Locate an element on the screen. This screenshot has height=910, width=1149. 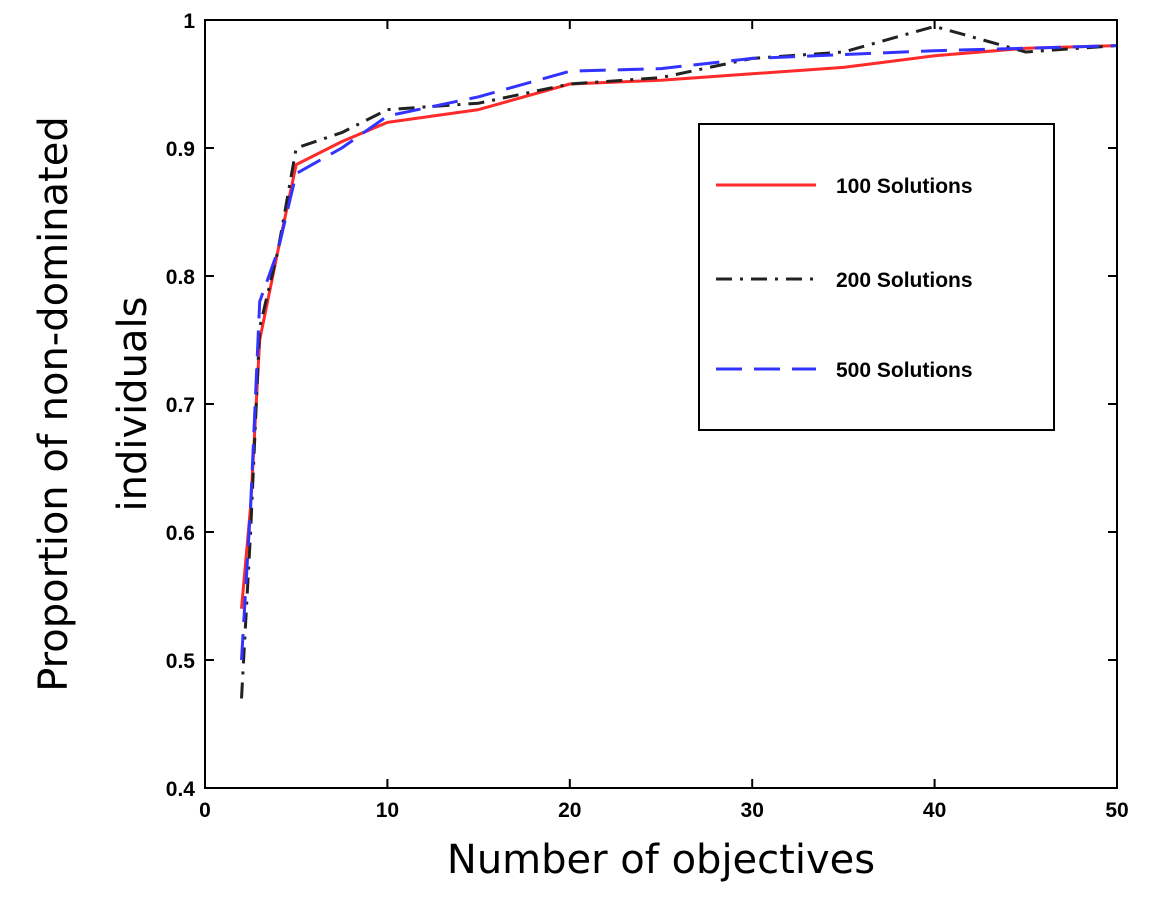
x-tick-label: 0 is located at coordinates (205, 810).